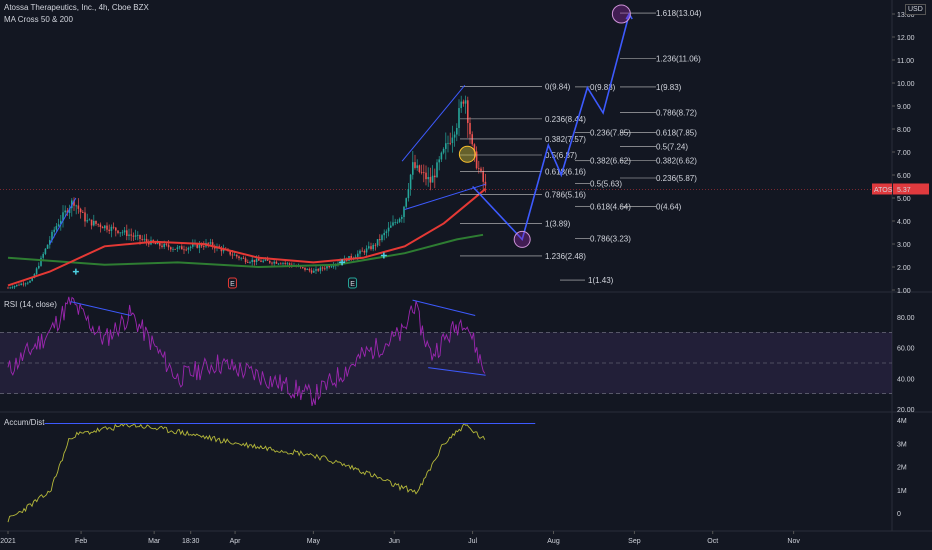  I want to click on price-tick-label: 2.00, so click(904, 268).